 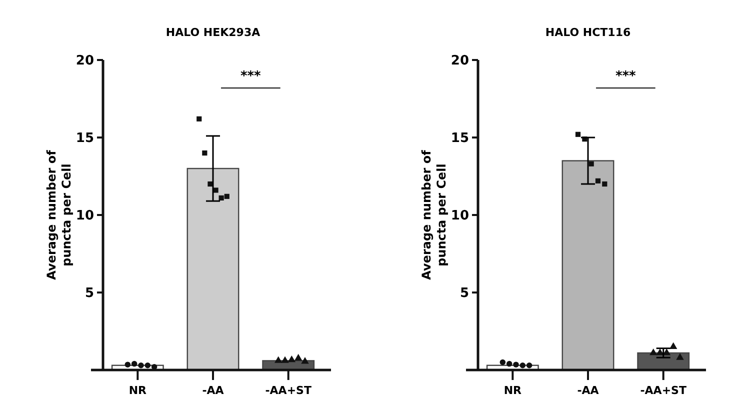 I want to click on chart-title: HALO HEK293A, so click(x=213, y=32).